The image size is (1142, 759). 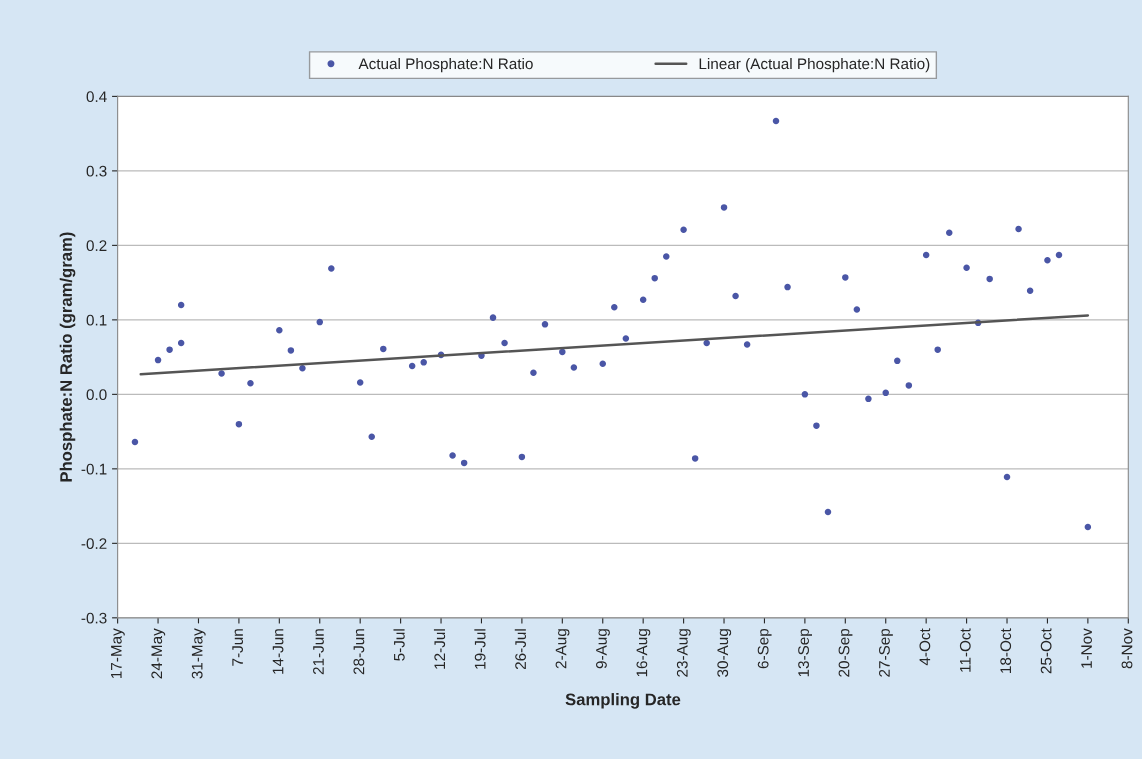 I want to click on y-tick-label: -0.3, so click(x=94, y=618).